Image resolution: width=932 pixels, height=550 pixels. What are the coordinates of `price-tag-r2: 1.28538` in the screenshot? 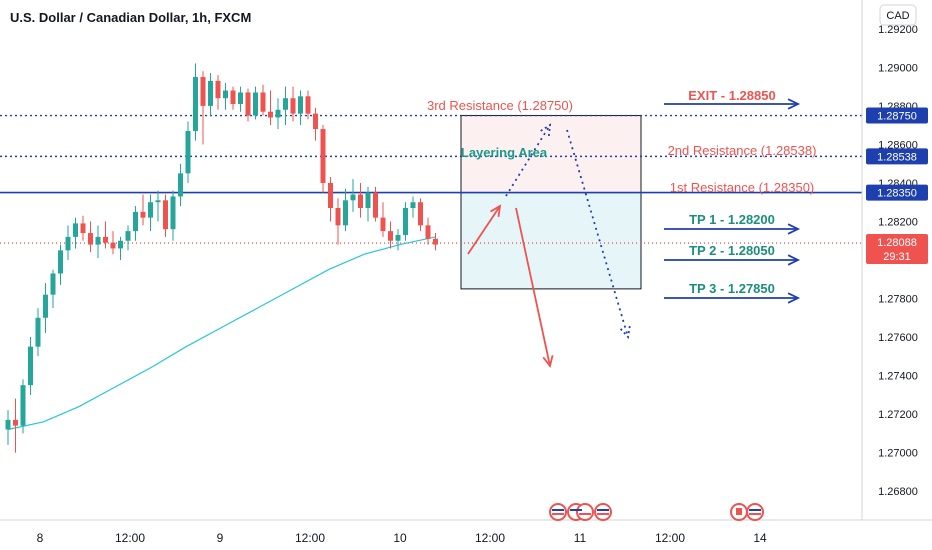 It's located at (897, 157).